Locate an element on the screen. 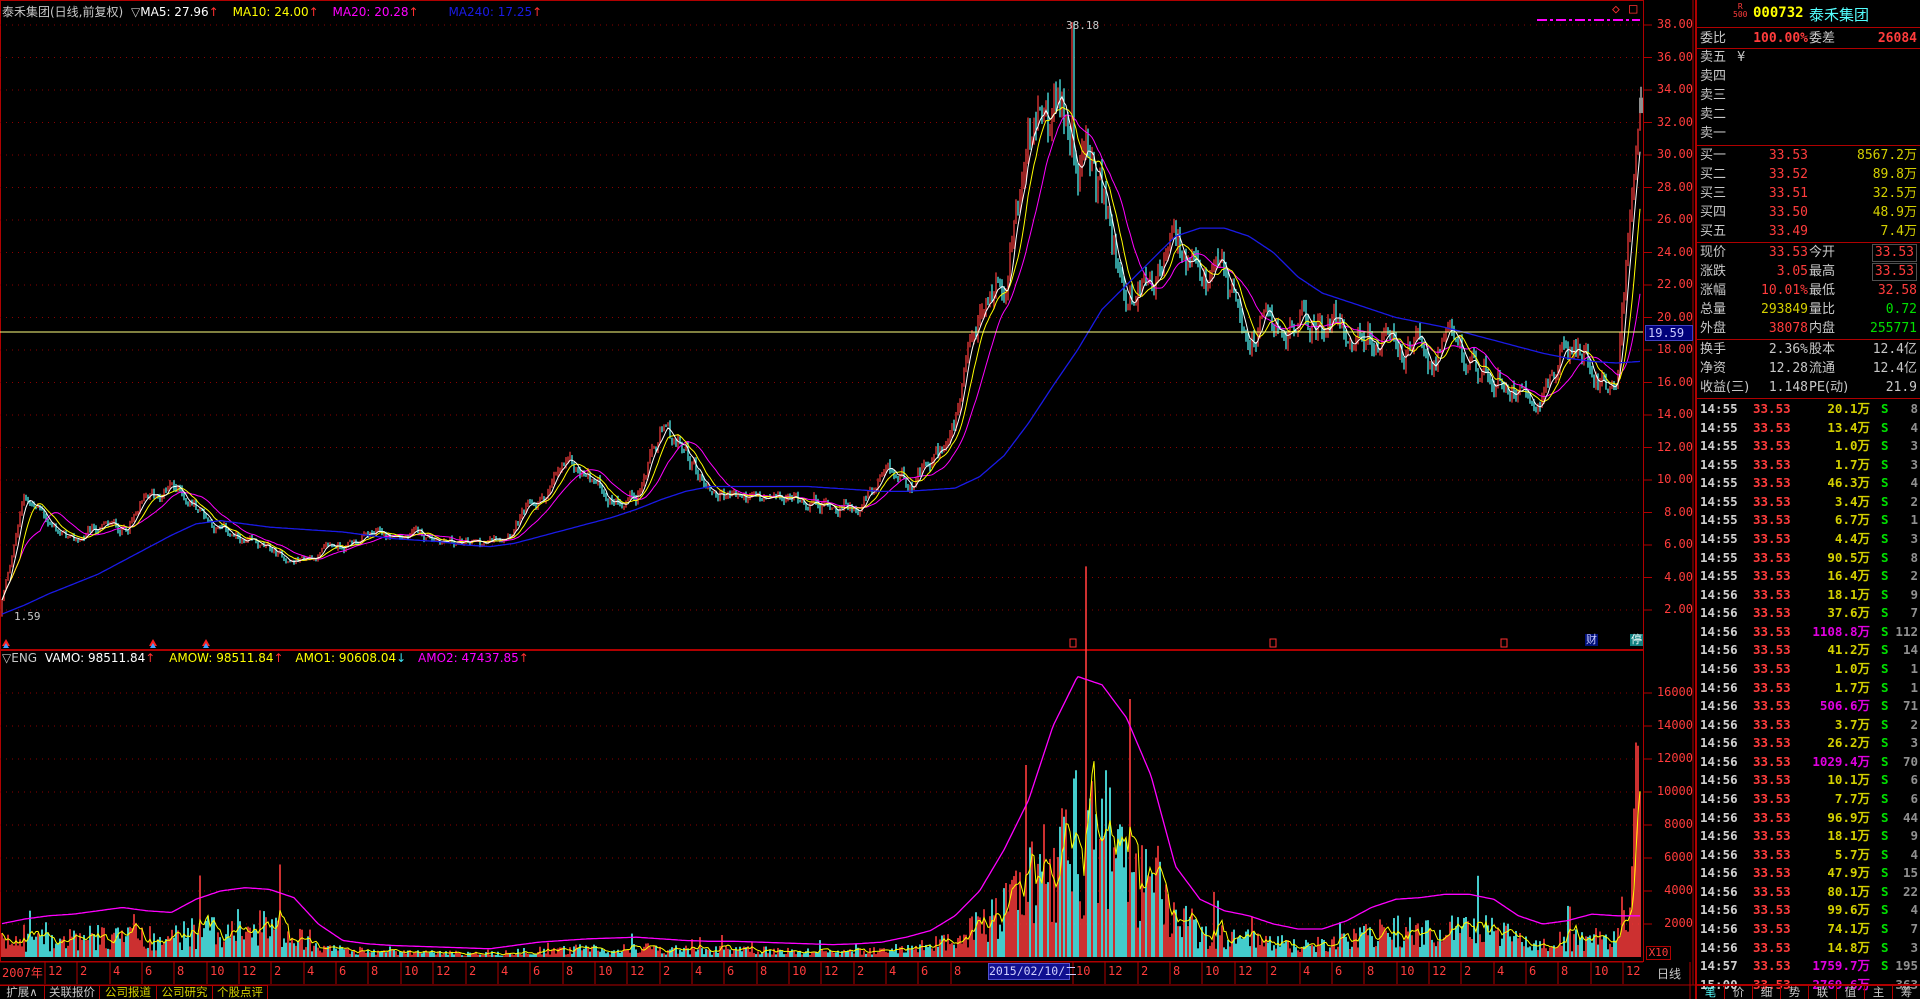  tab-stock-comments: 个股点评 is located at coordinates (240, 992).